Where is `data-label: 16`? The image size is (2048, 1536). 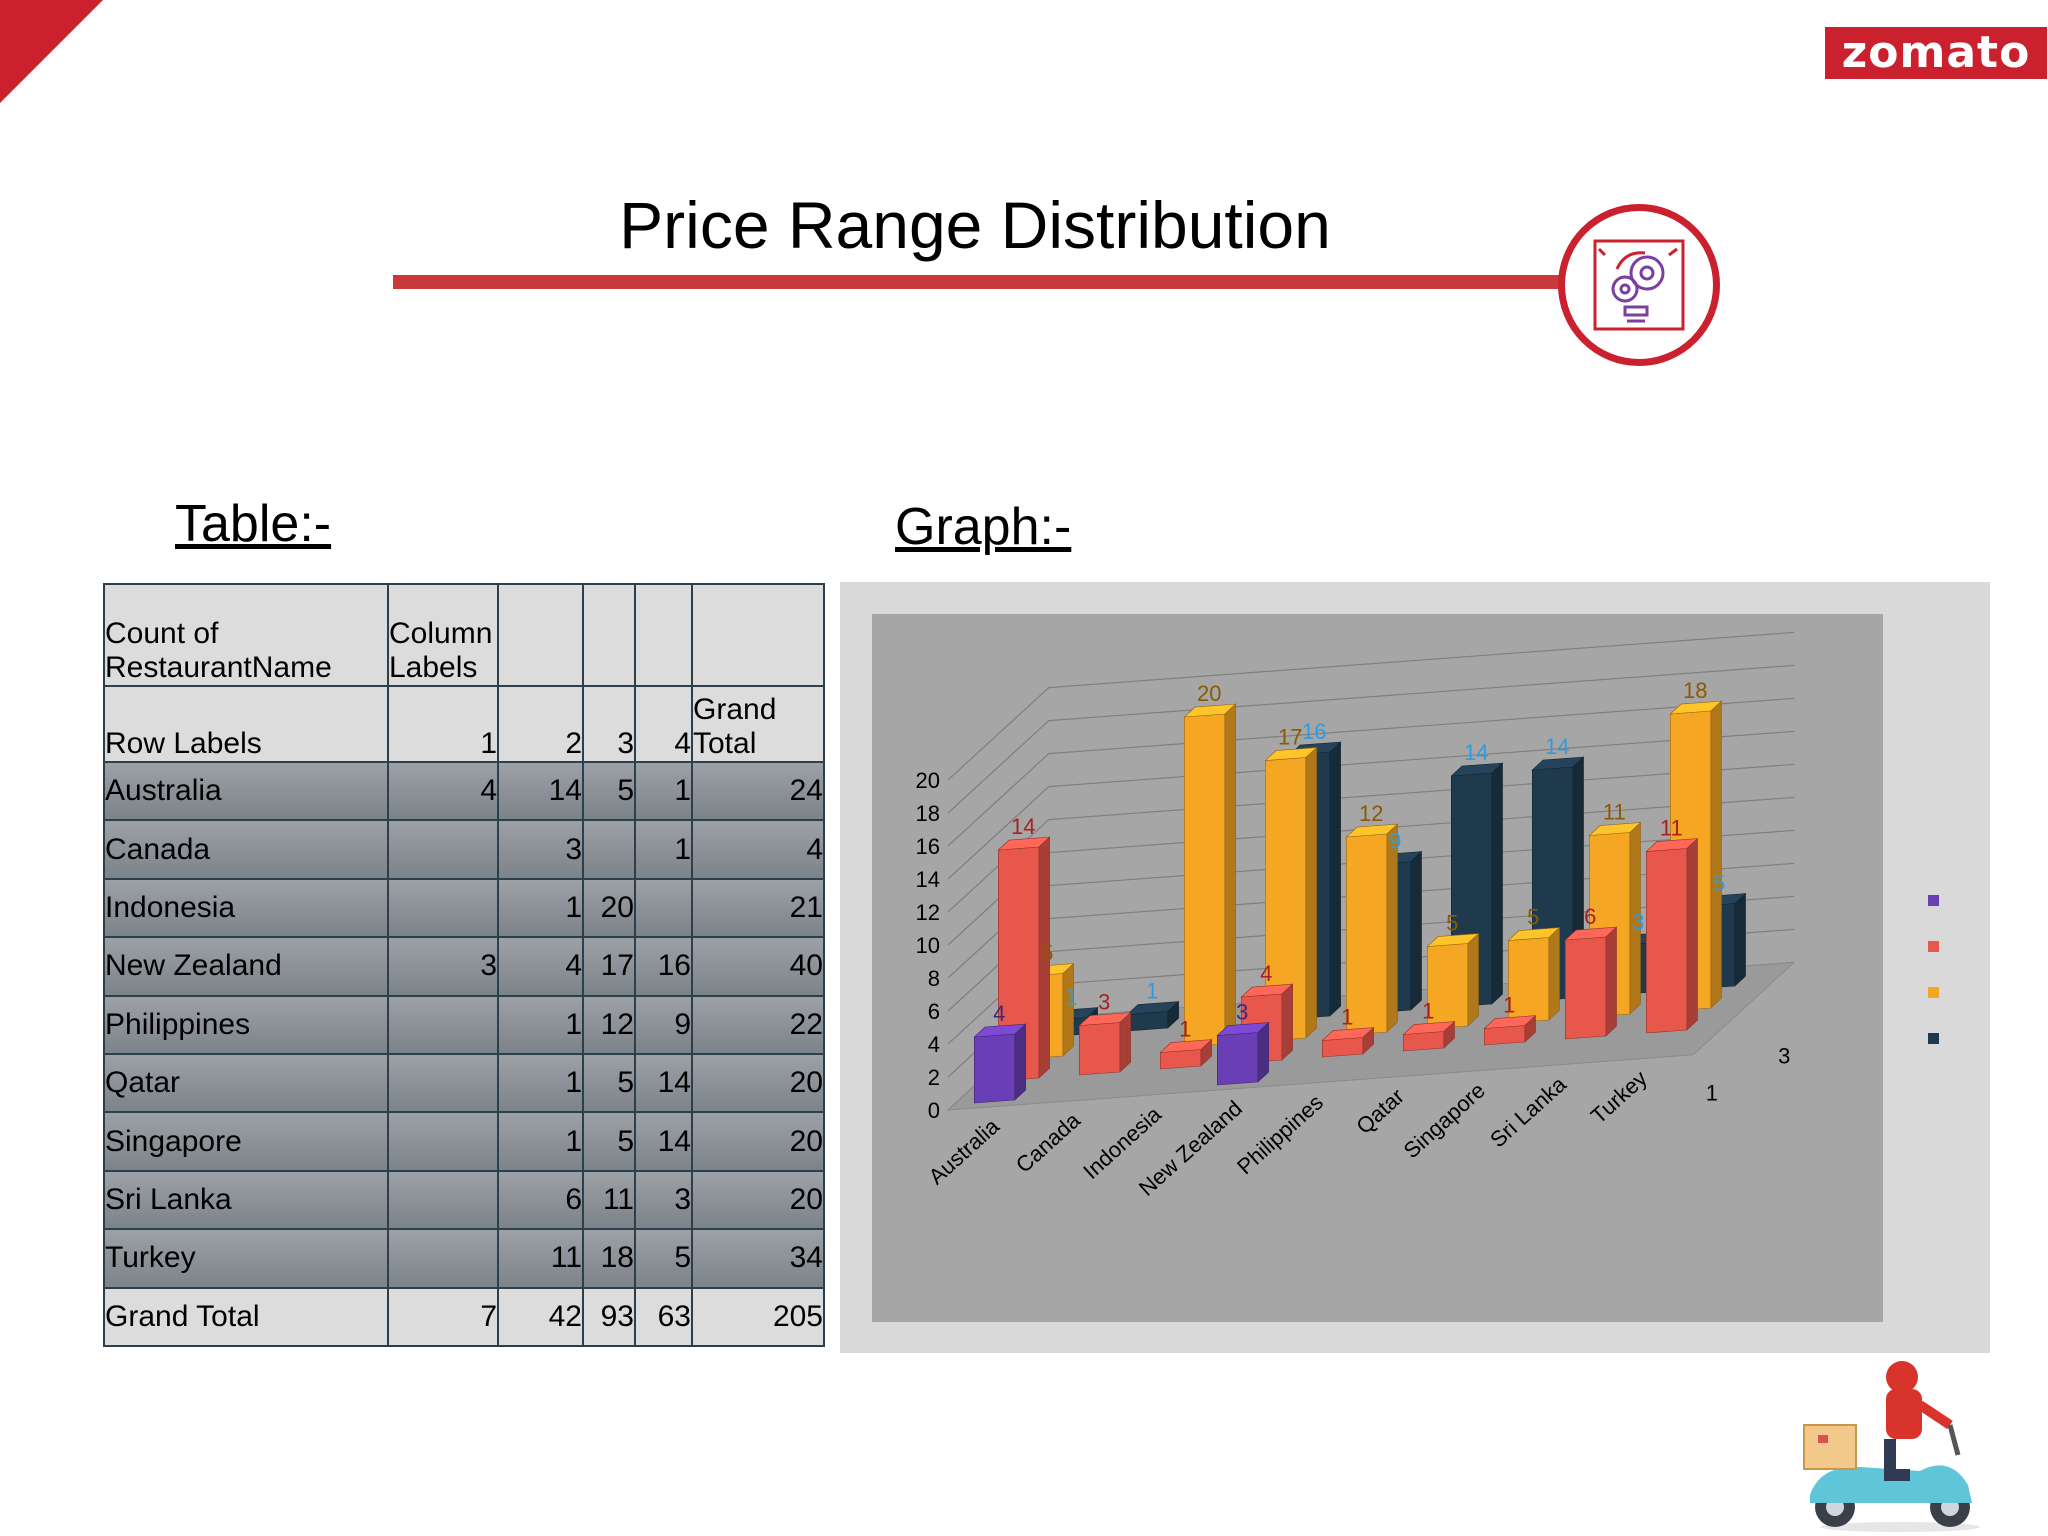 data-label: 16 is located at coordinates (1314, 731).